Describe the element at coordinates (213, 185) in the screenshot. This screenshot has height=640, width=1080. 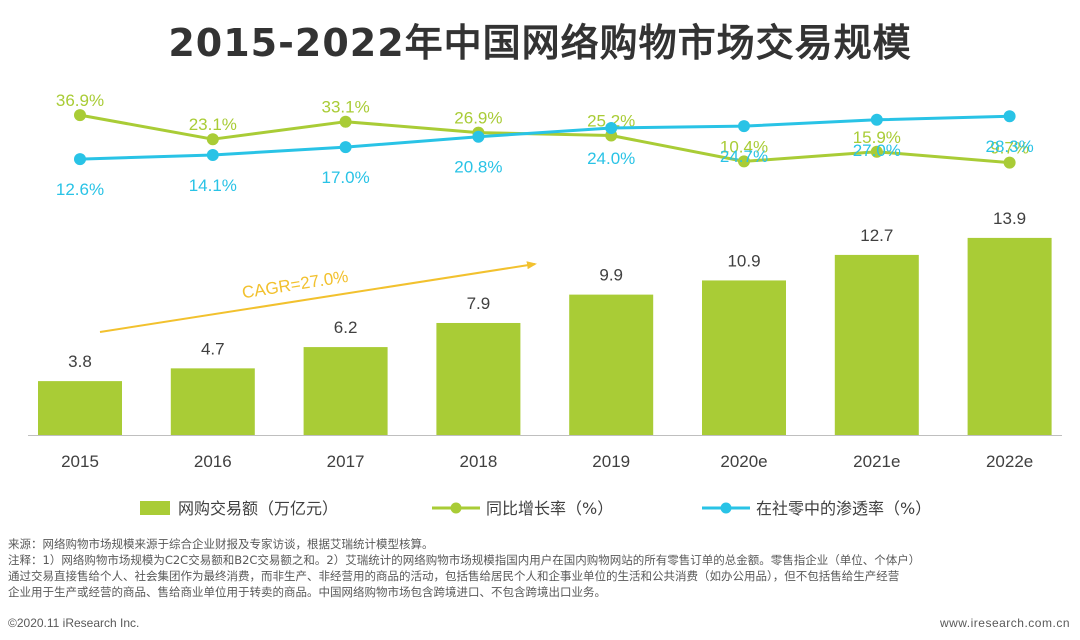
I see `penetration-rate-label-2016: 14.1%` at that location.